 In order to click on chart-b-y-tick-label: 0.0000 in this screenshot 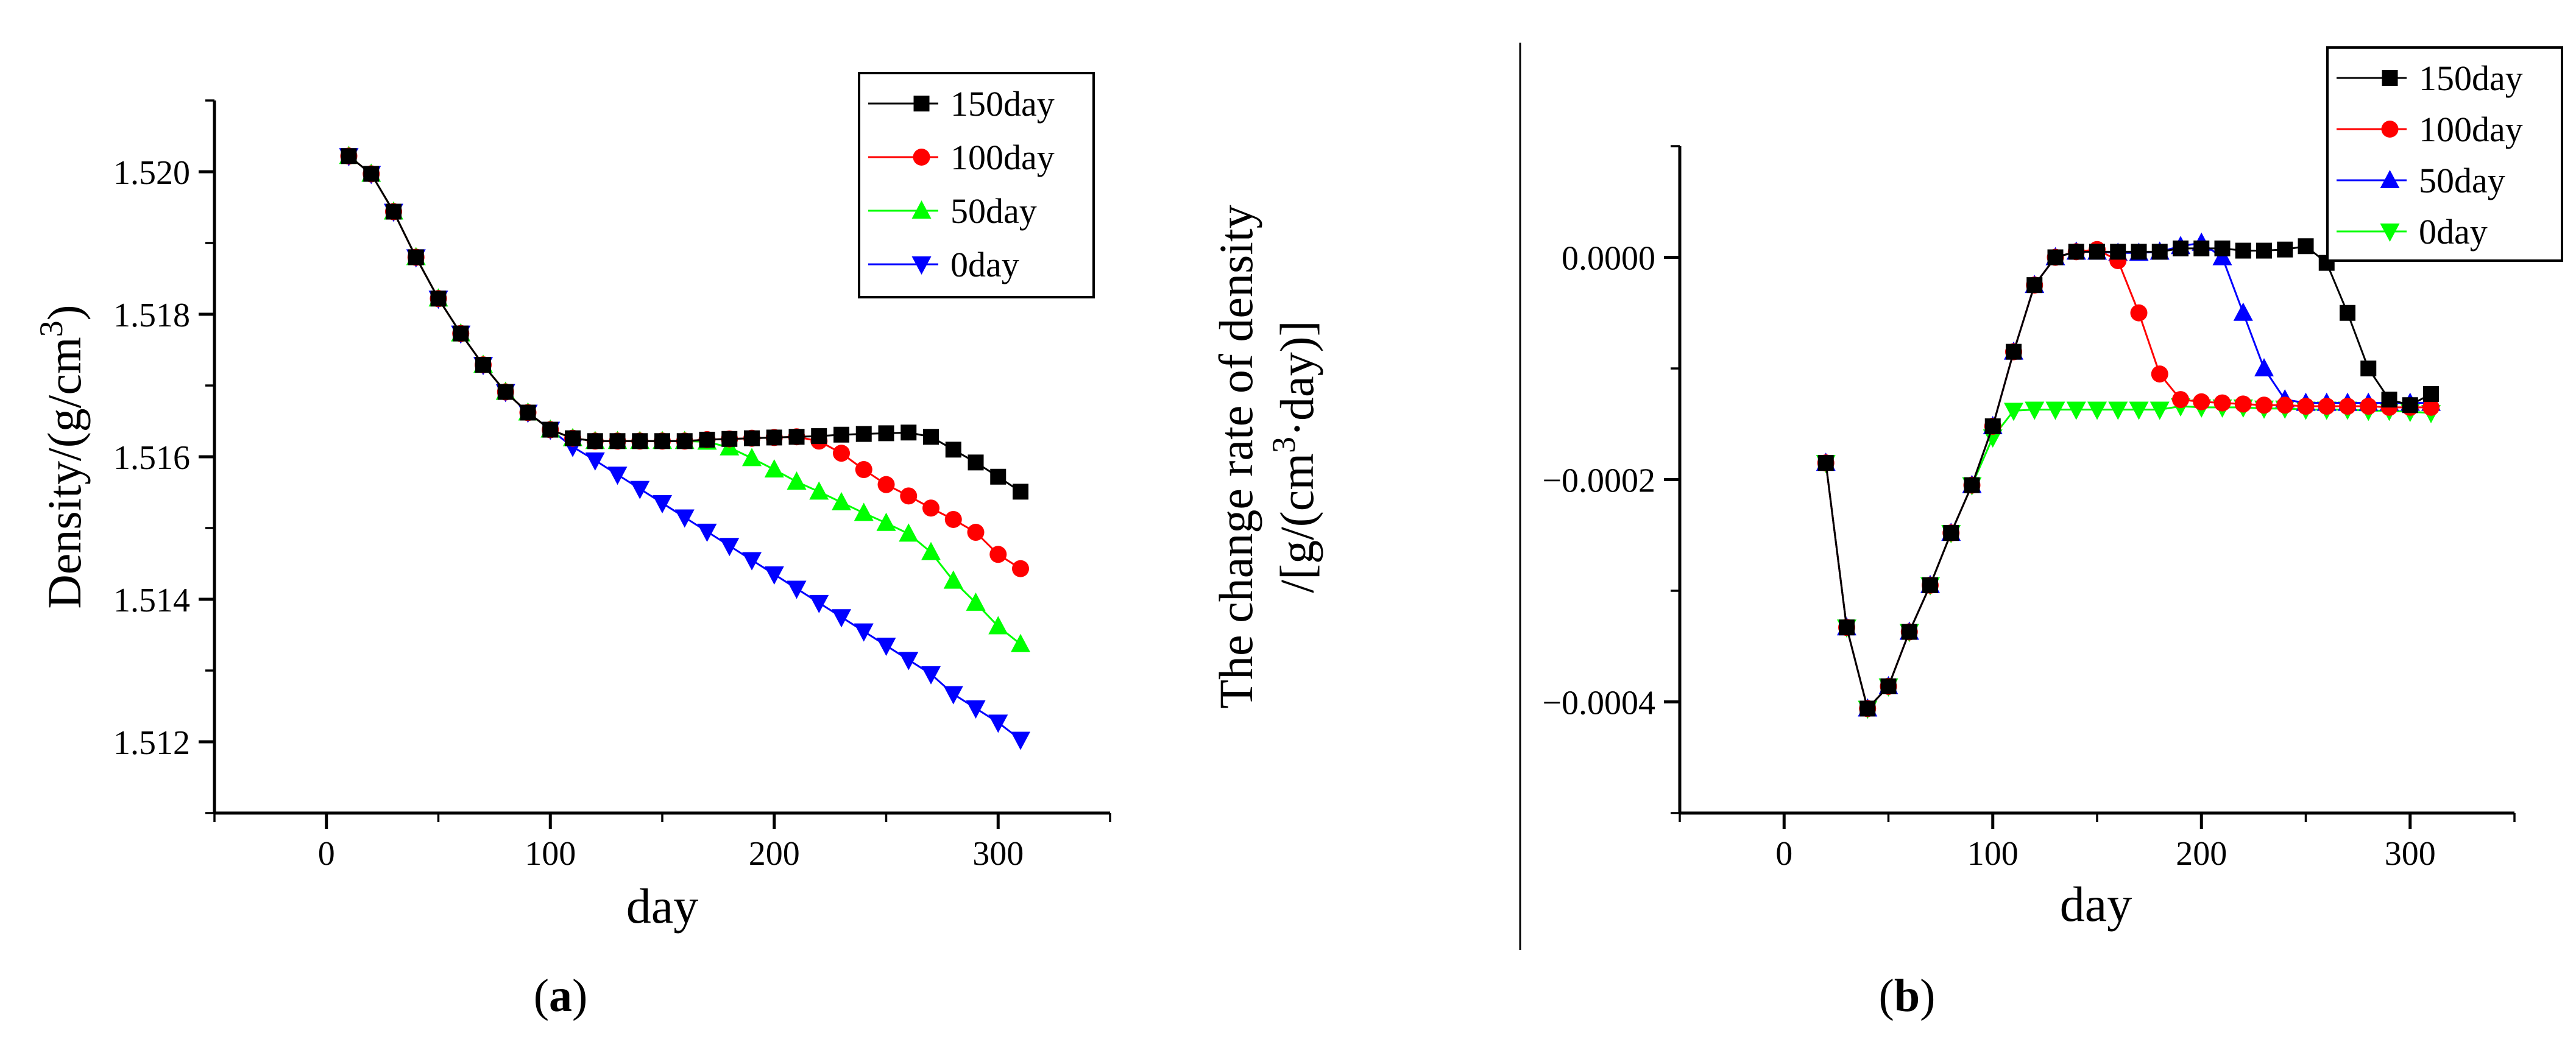, I will do `click(1608, 259)`.